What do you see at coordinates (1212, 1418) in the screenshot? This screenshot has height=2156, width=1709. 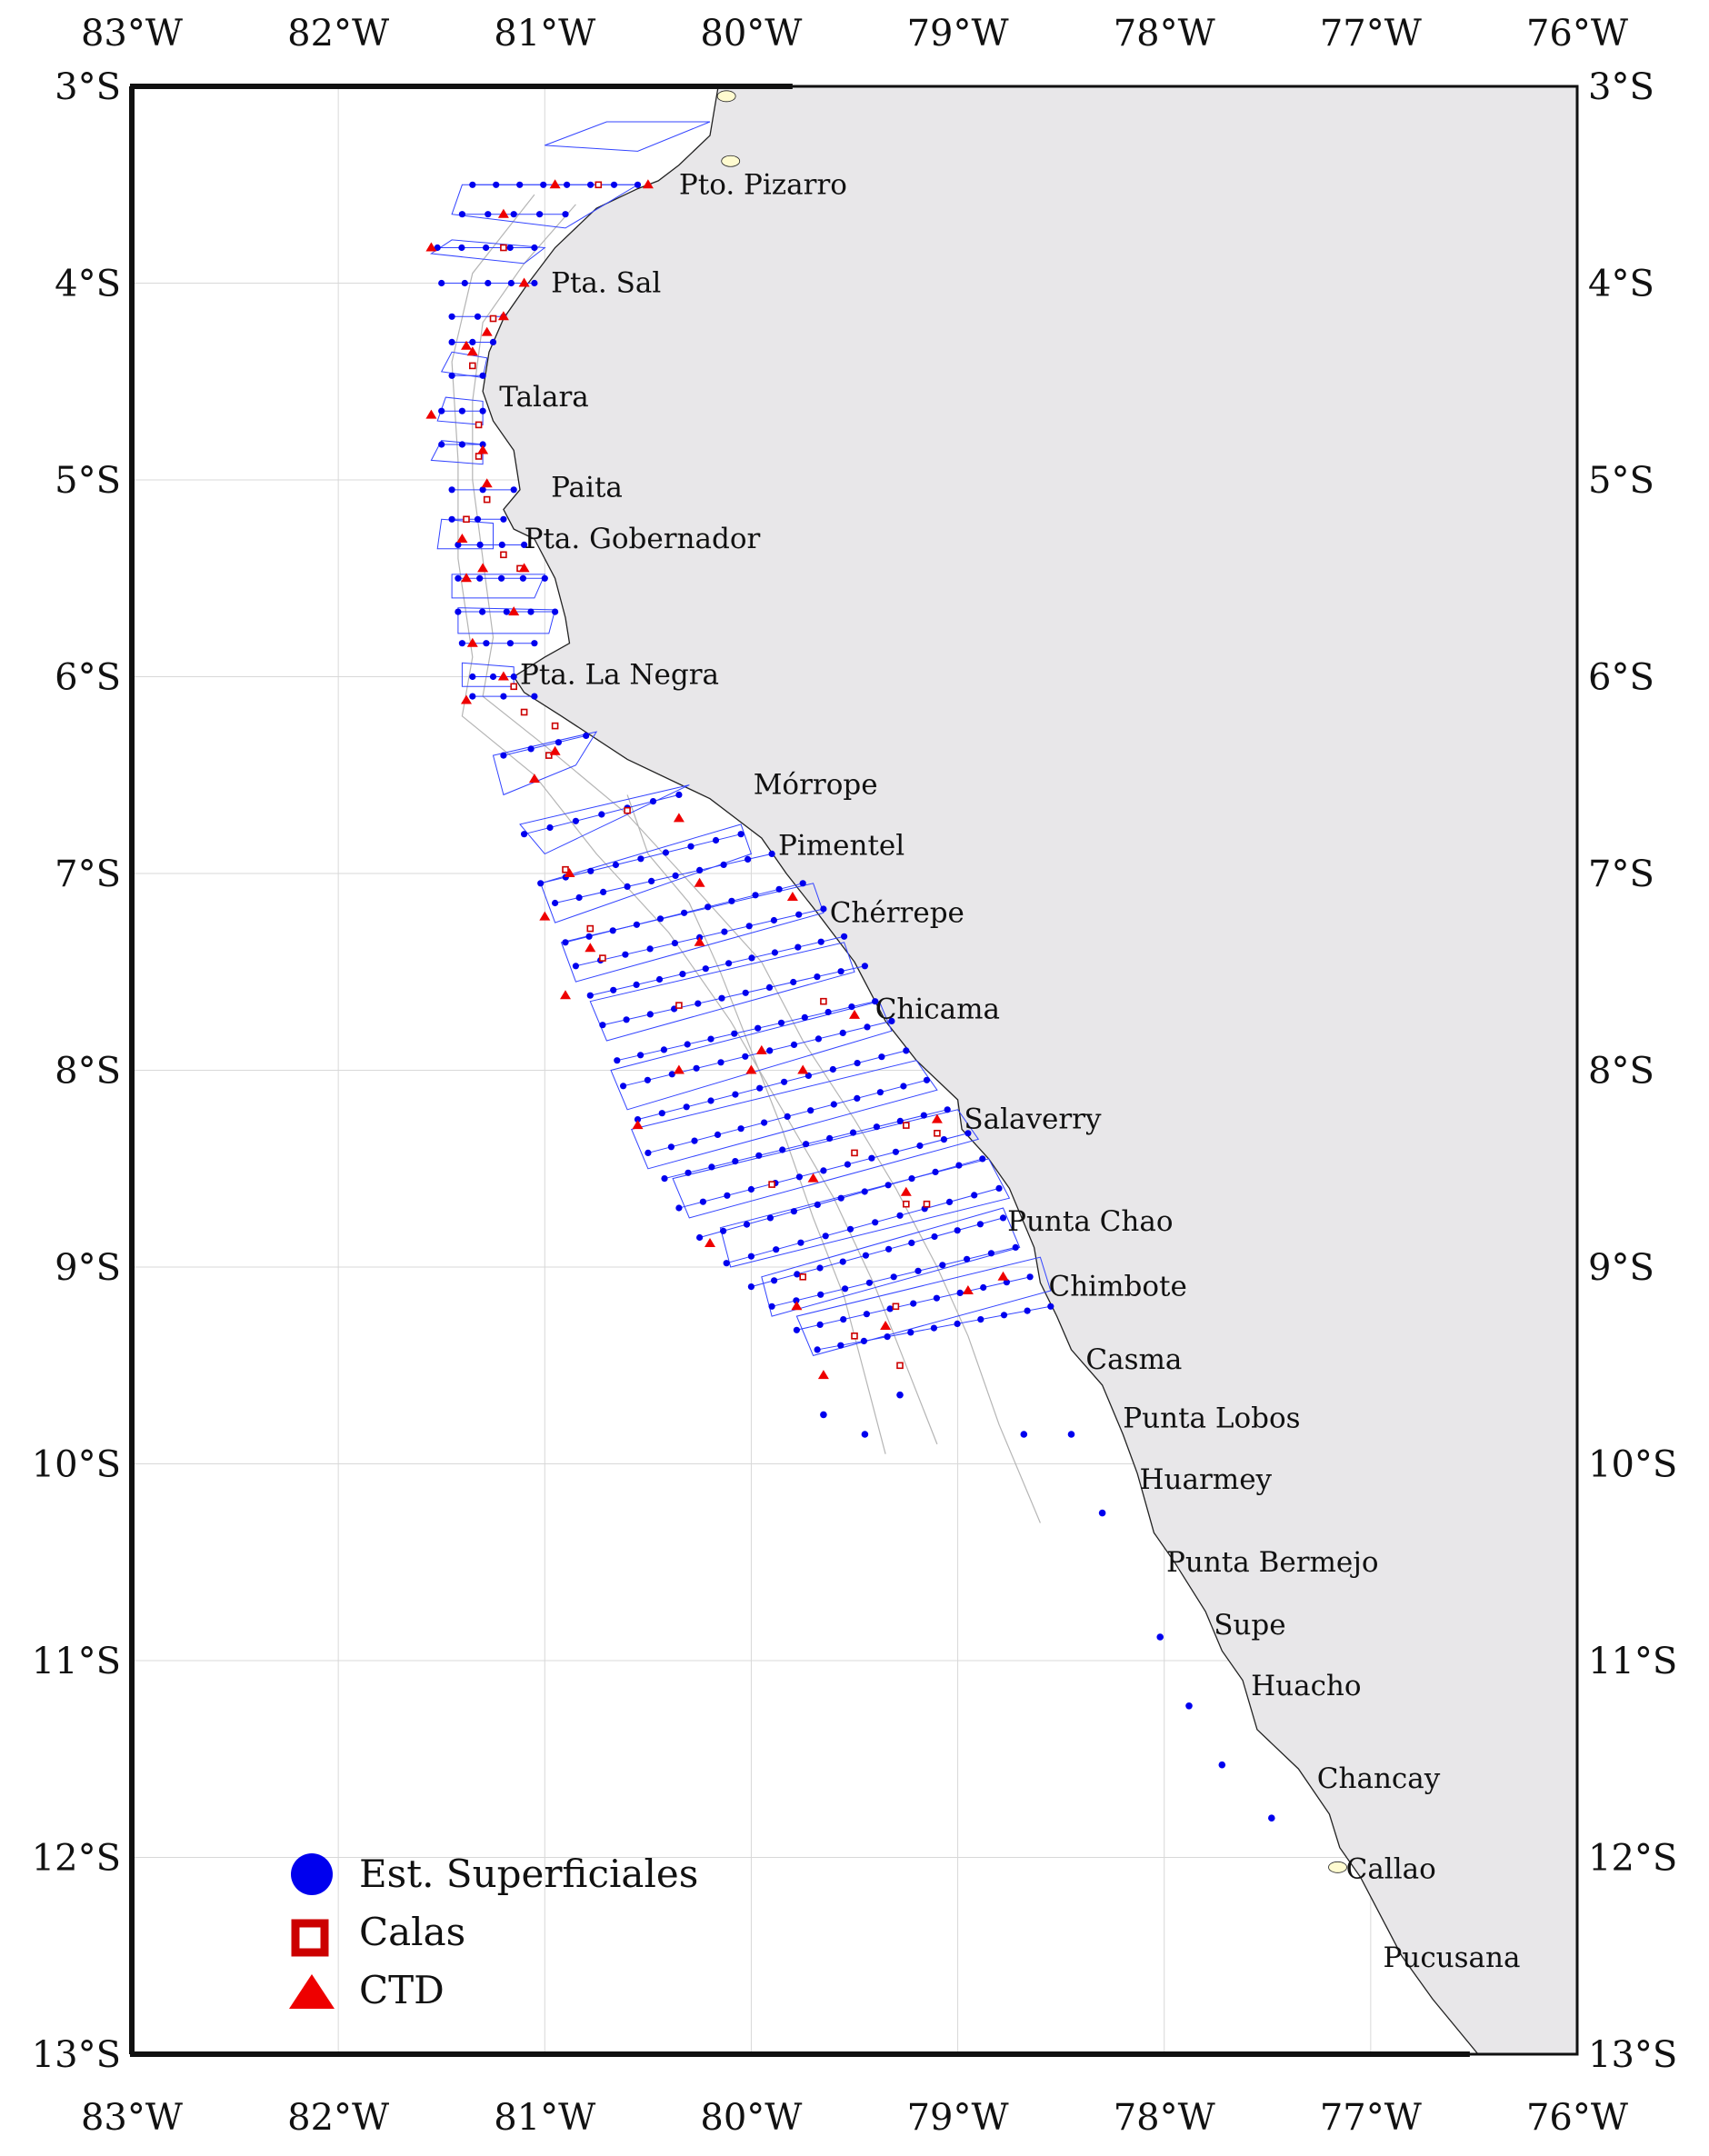 I see `place-label: Punta Lobos` at bounding box center [1212, 1418].